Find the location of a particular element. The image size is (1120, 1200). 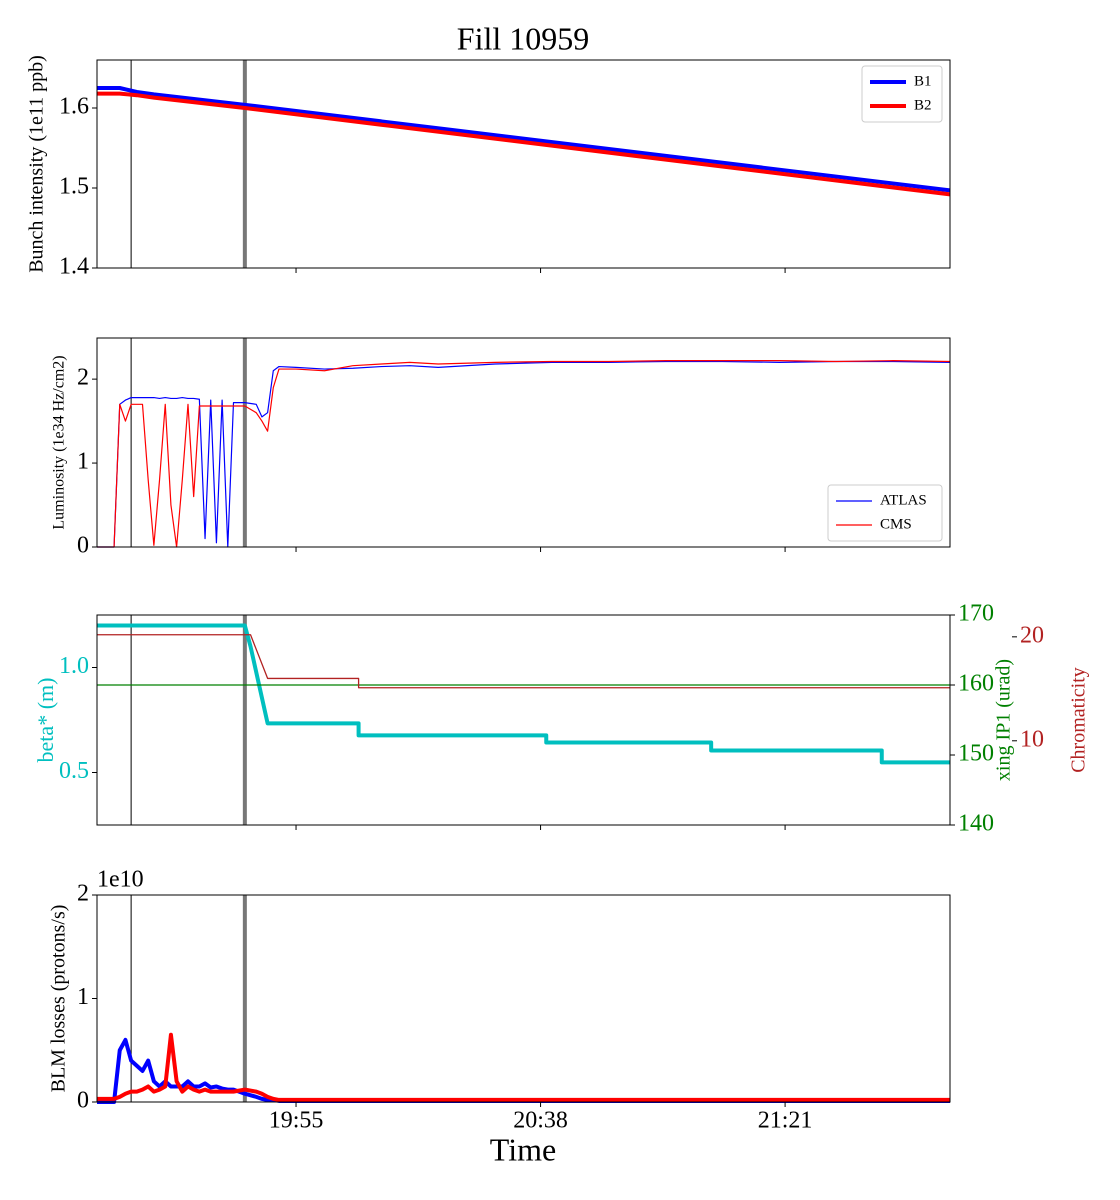

y-tick-label: 0.5 is located at coordinates (74, 771).